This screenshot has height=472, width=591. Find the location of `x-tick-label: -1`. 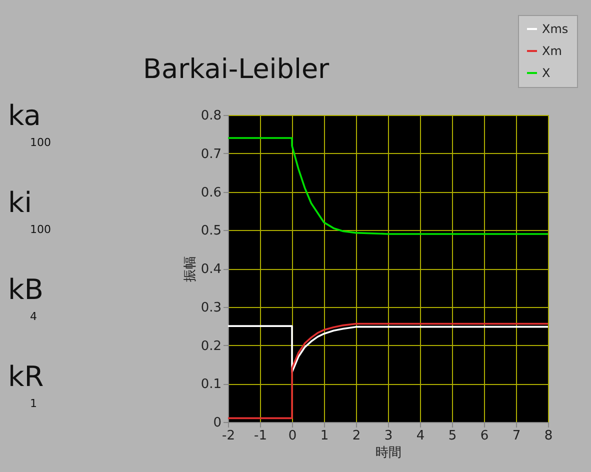

x-tick-label: -1 is located at coordinates (260, 436).